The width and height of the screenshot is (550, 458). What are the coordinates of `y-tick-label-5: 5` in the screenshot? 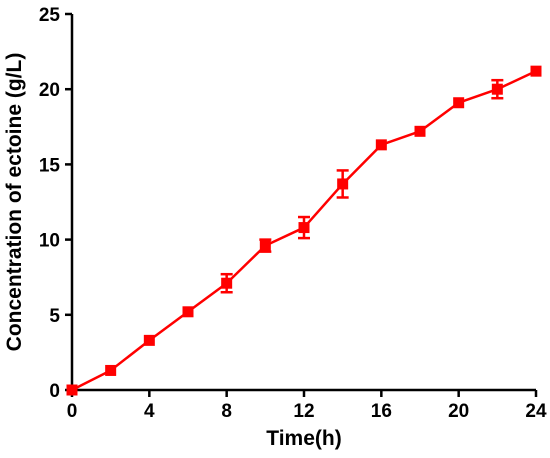 It's located at (54, 316).